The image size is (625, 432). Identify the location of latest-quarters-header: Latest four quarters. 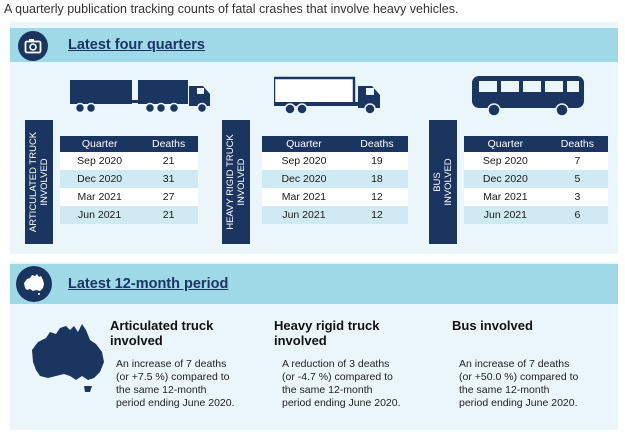
(314, 45).